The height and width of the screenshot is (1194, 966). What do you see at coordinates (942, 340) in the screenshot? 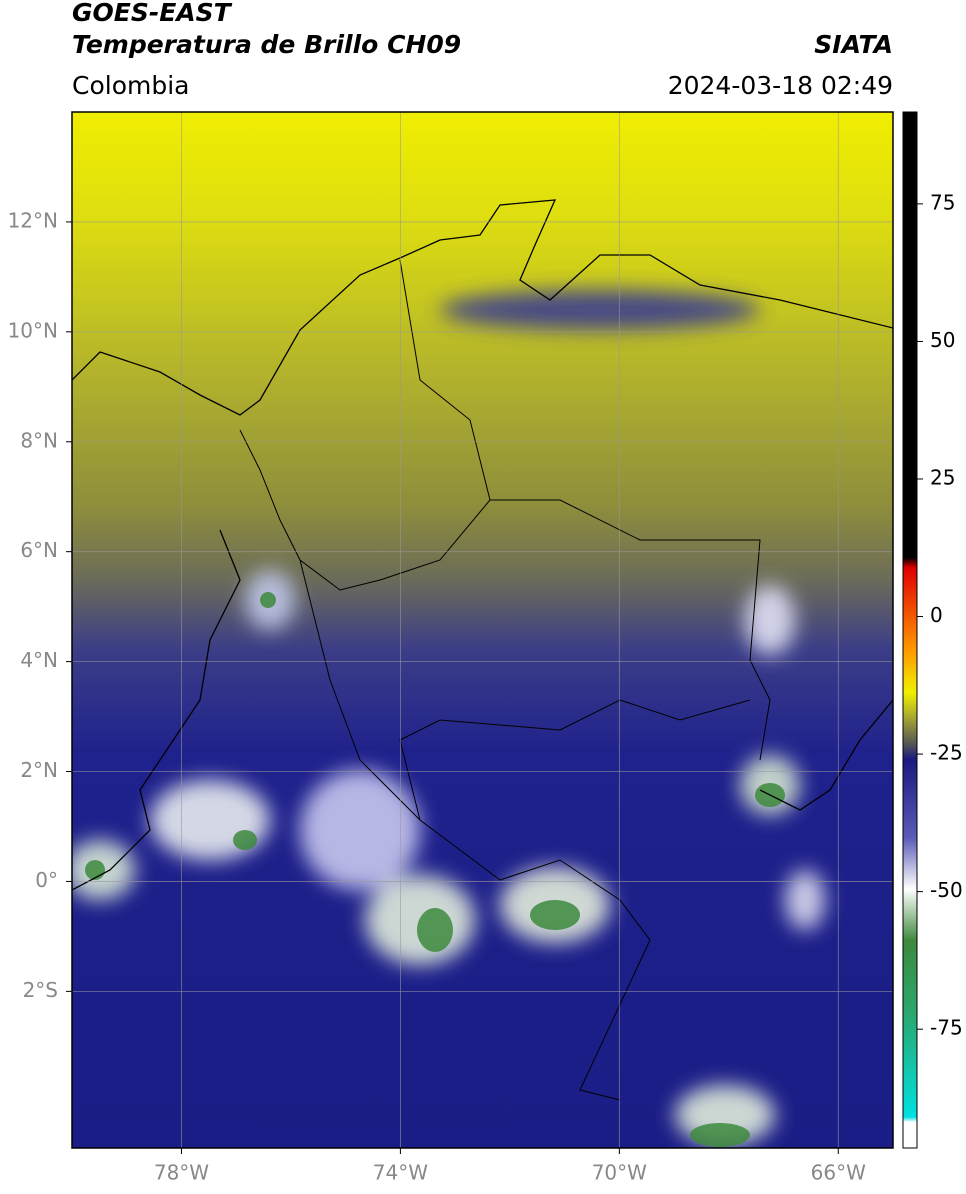
I see `colorbar-tick-label: 50` at bounding box center [942, 340].